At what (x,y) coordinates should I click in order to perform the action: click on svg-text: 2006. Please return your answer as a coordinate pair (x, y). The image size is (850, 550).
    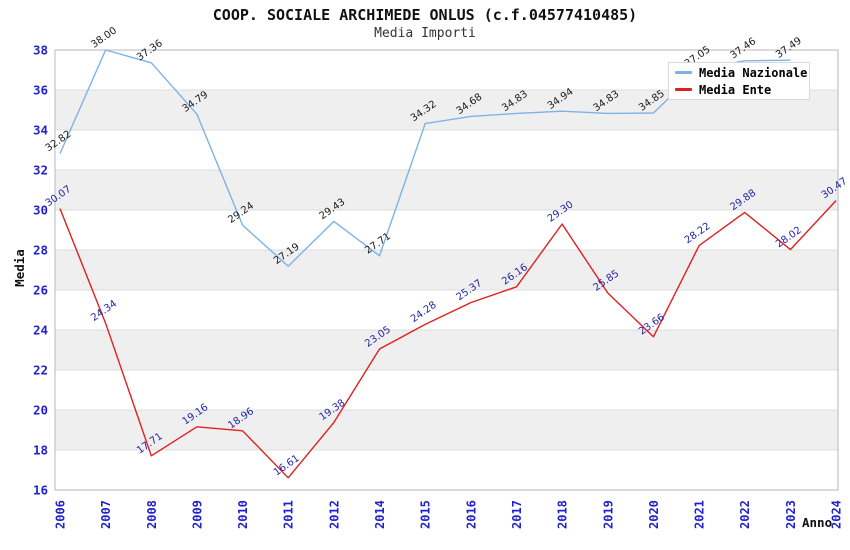
    Looking at the image, I should click on (61, 514).